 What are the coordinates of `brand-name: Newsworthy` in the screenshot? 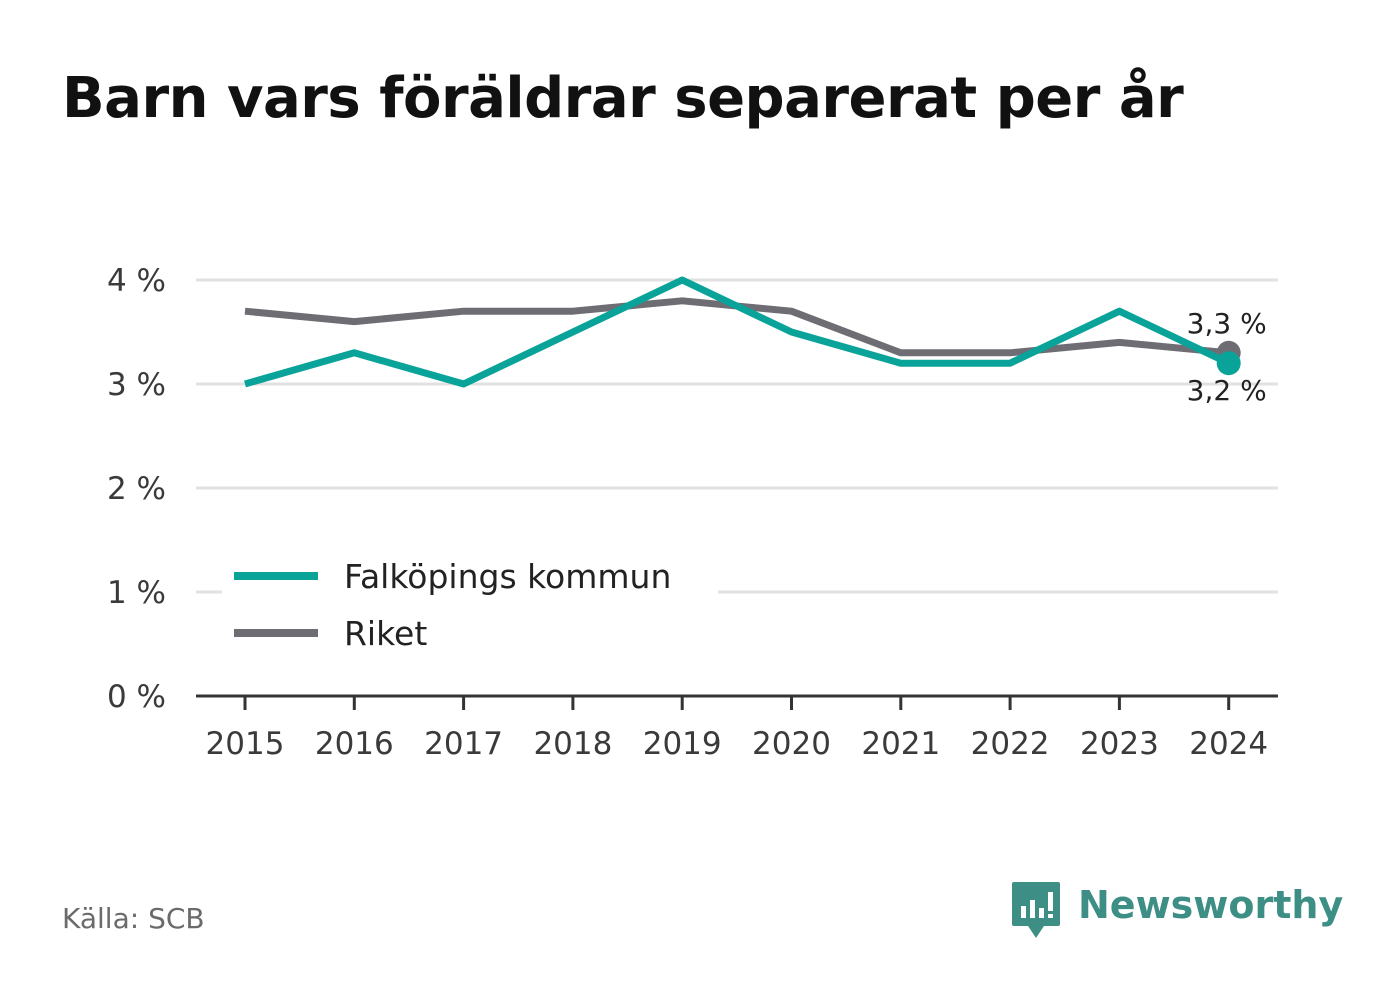 It's located at (1211, 905).